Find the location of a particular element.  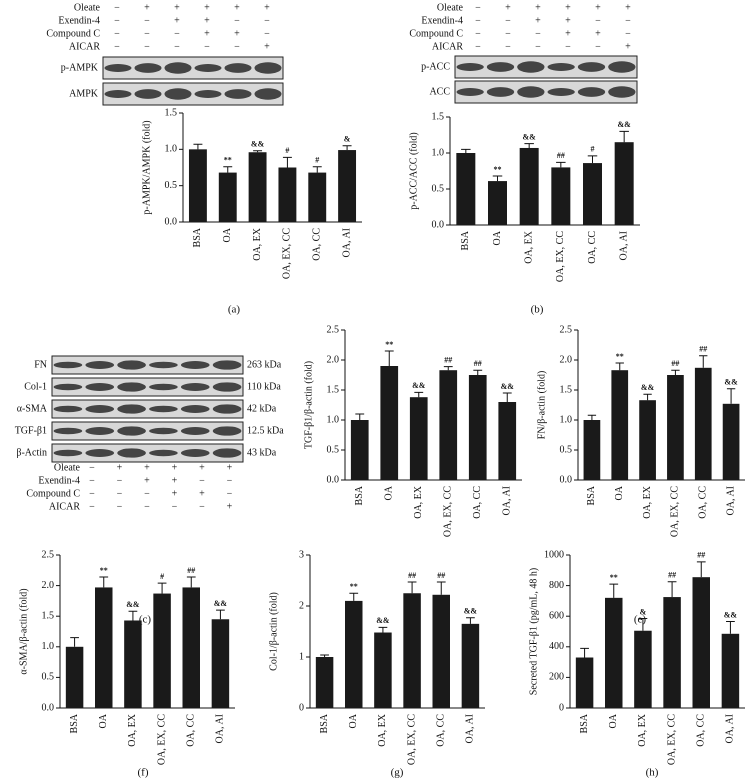

treatment-name: Oleate is located at coordinates (67, 467).